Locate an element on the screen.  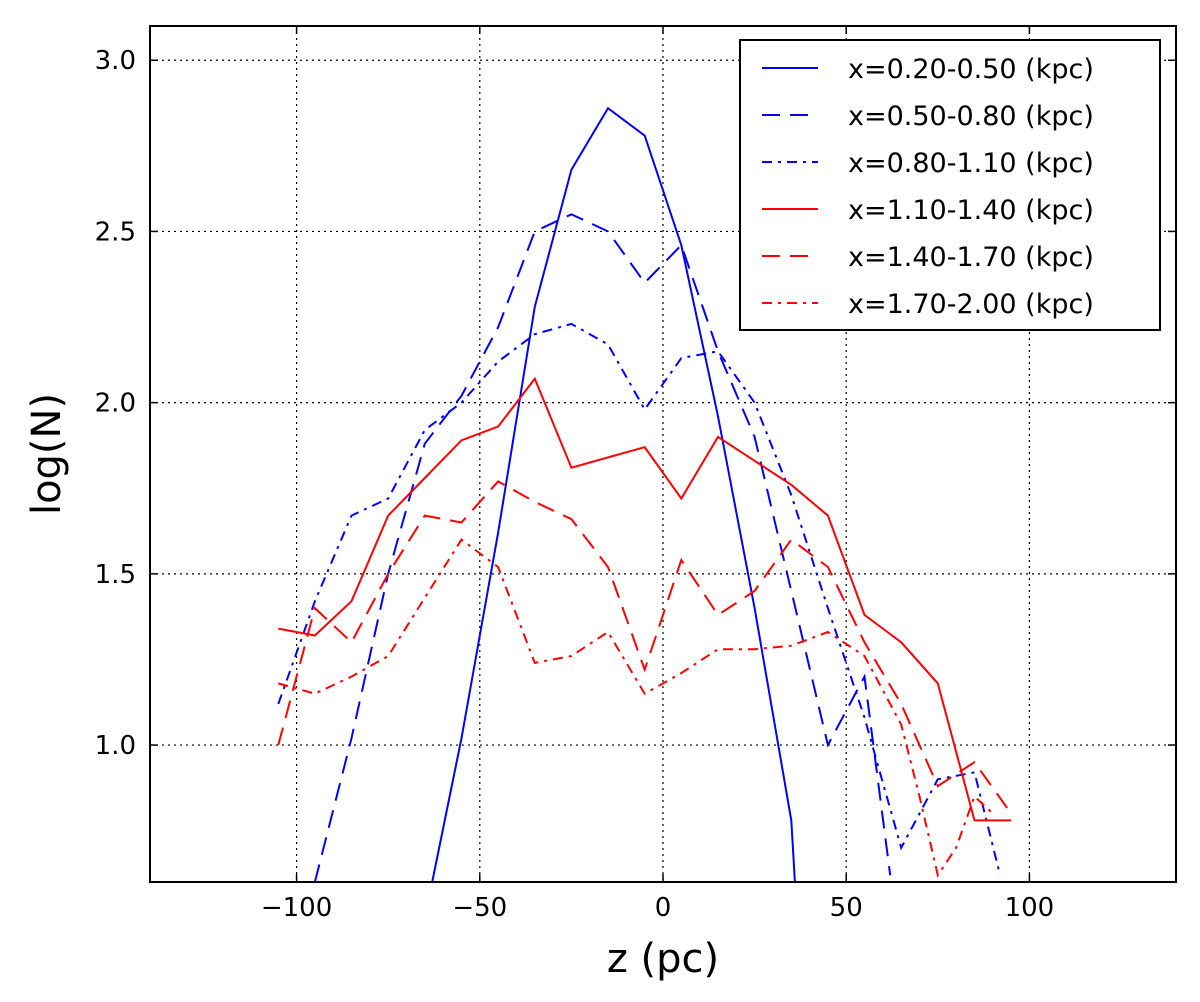
legend-box is located at coordinates (950, 185).